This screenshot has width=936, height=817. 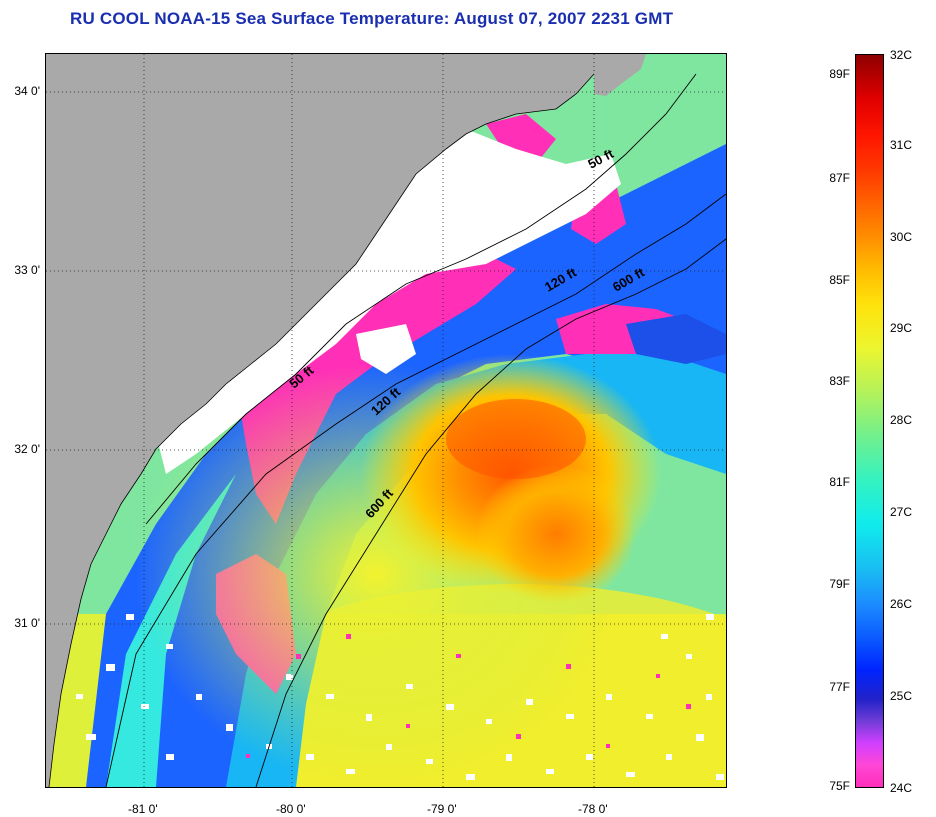 What do you see at coordinates (143, 809) in the screenshot?
I see `lon-label-81: -81 0'` at bounding box center [143, 809].